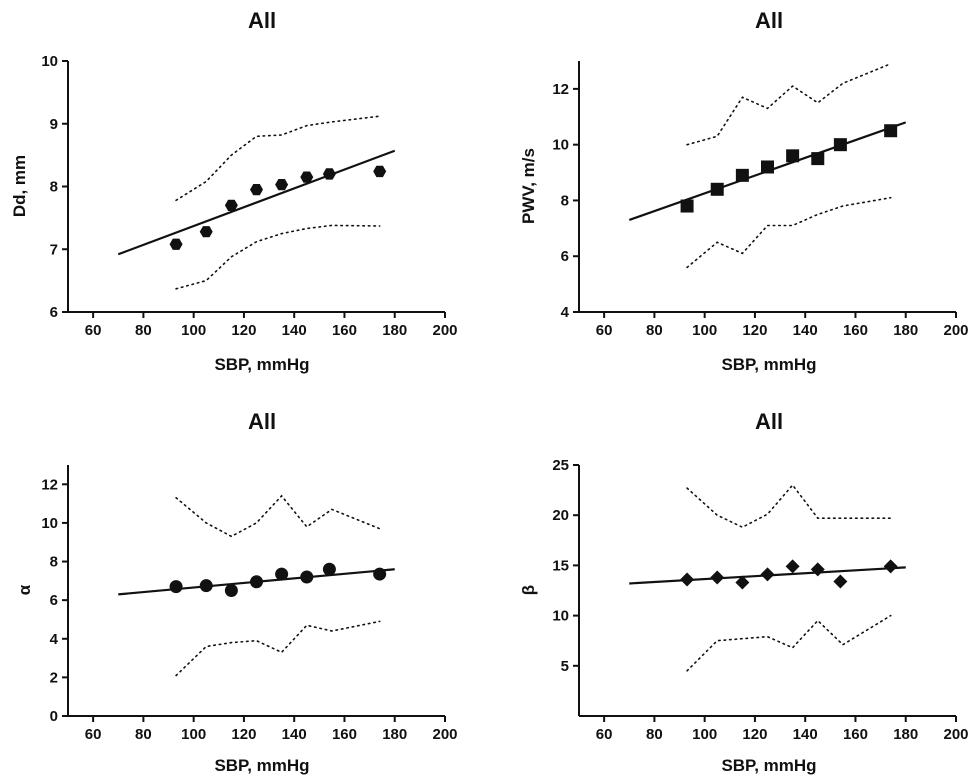 The width and height of the screenshot is (971, 778). I want to click on x-tick-label: 140, so click(294, 330).